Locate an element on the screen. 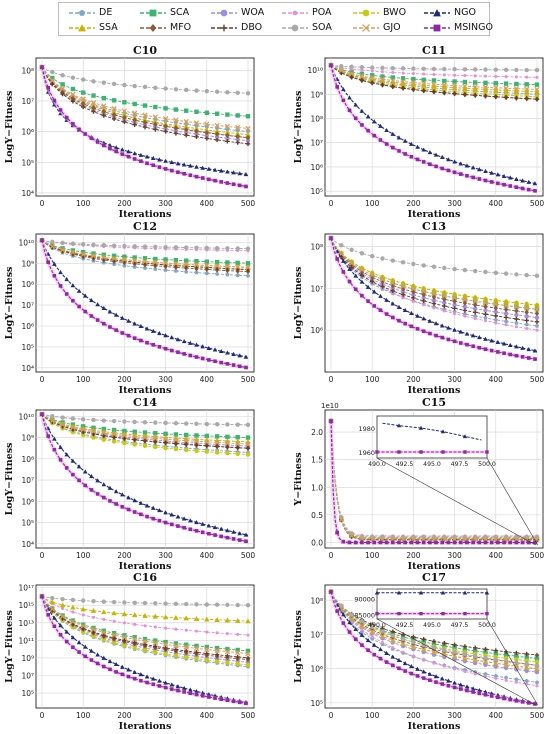 The width and height of the screenshot is (550, 734). series-line-dbo is located at coordinates (434, 82).